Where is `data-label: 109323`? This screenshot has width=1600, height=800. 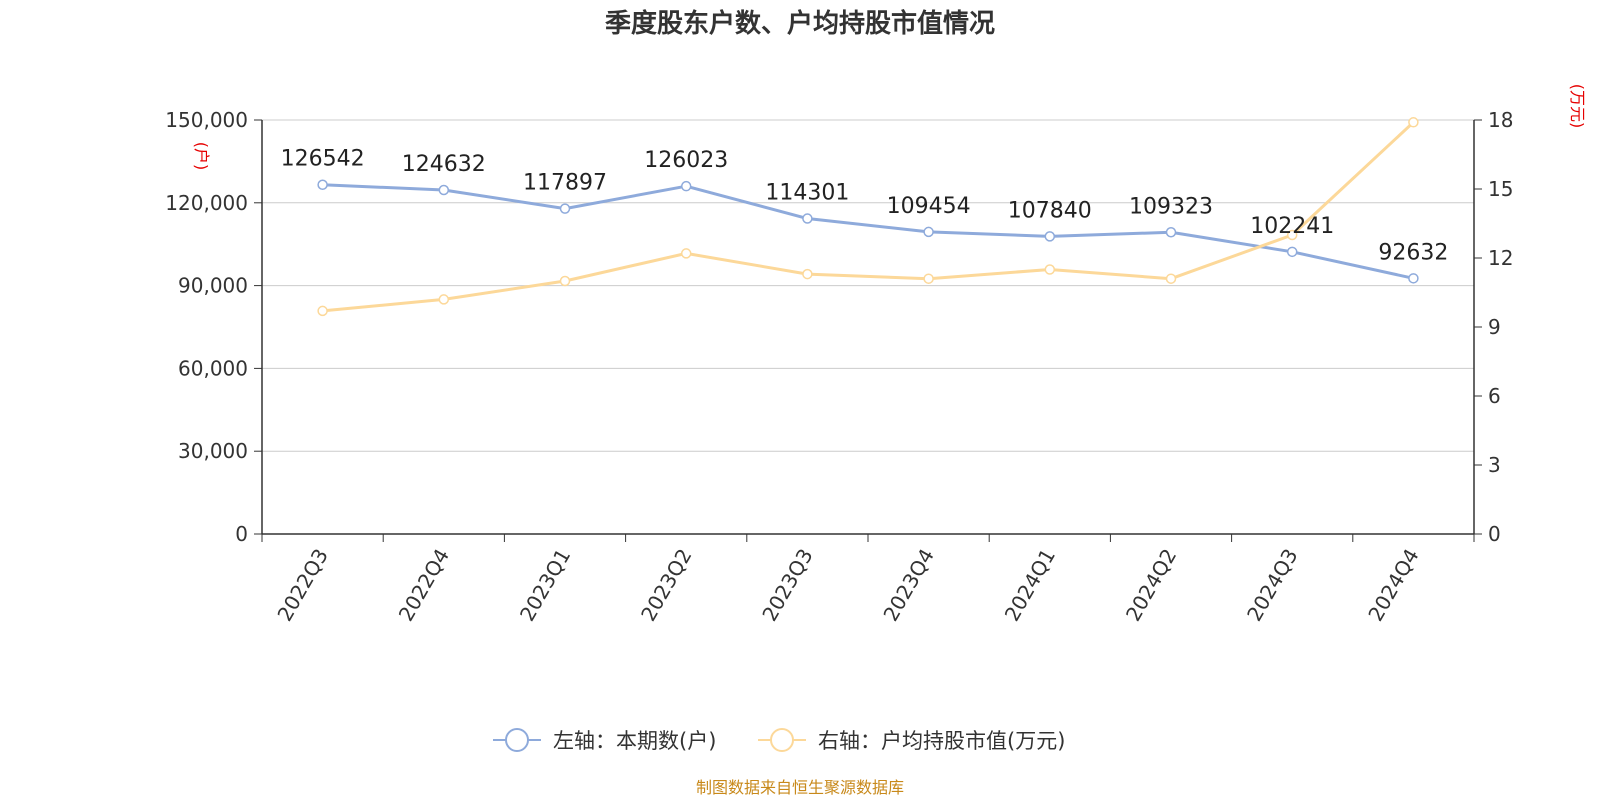 data-label: 109323 is located at coordinates (1171, 206).